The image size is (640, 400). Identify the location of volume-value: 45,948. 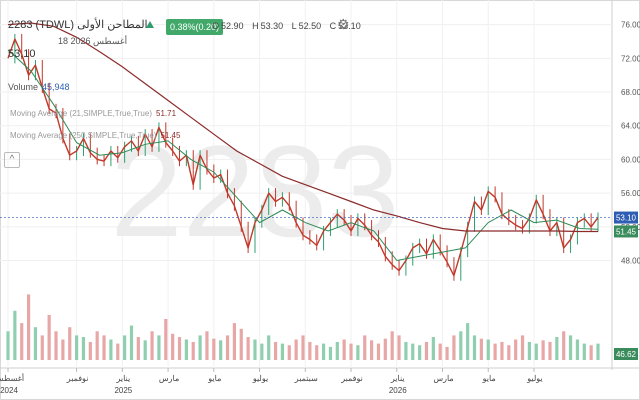
(56, 87).